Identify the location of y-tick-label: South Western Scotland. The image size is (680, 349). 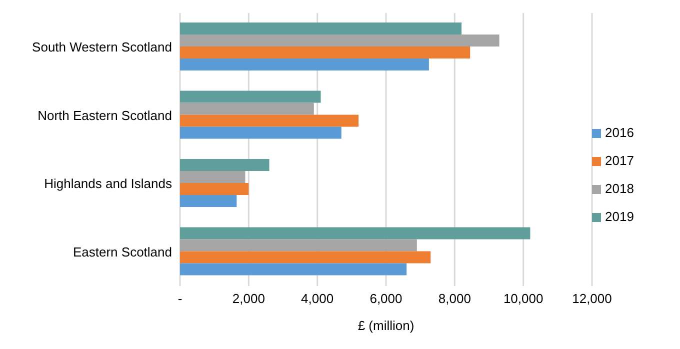
(102, 47).